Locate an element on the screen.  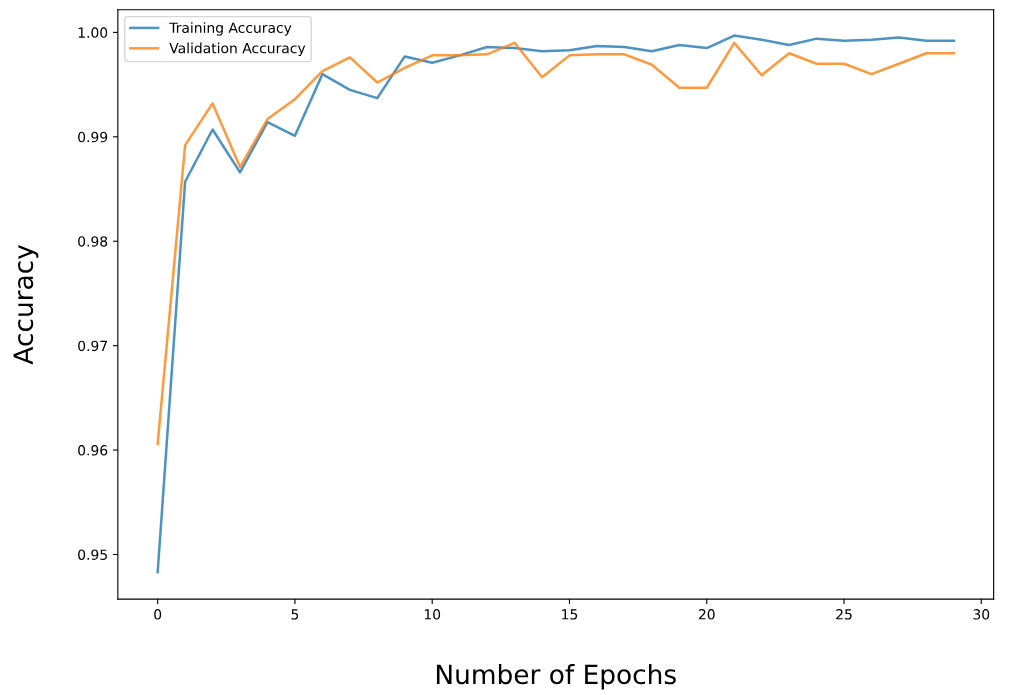
y-tick-label: 0.98 is located at coordinates (93, 241).